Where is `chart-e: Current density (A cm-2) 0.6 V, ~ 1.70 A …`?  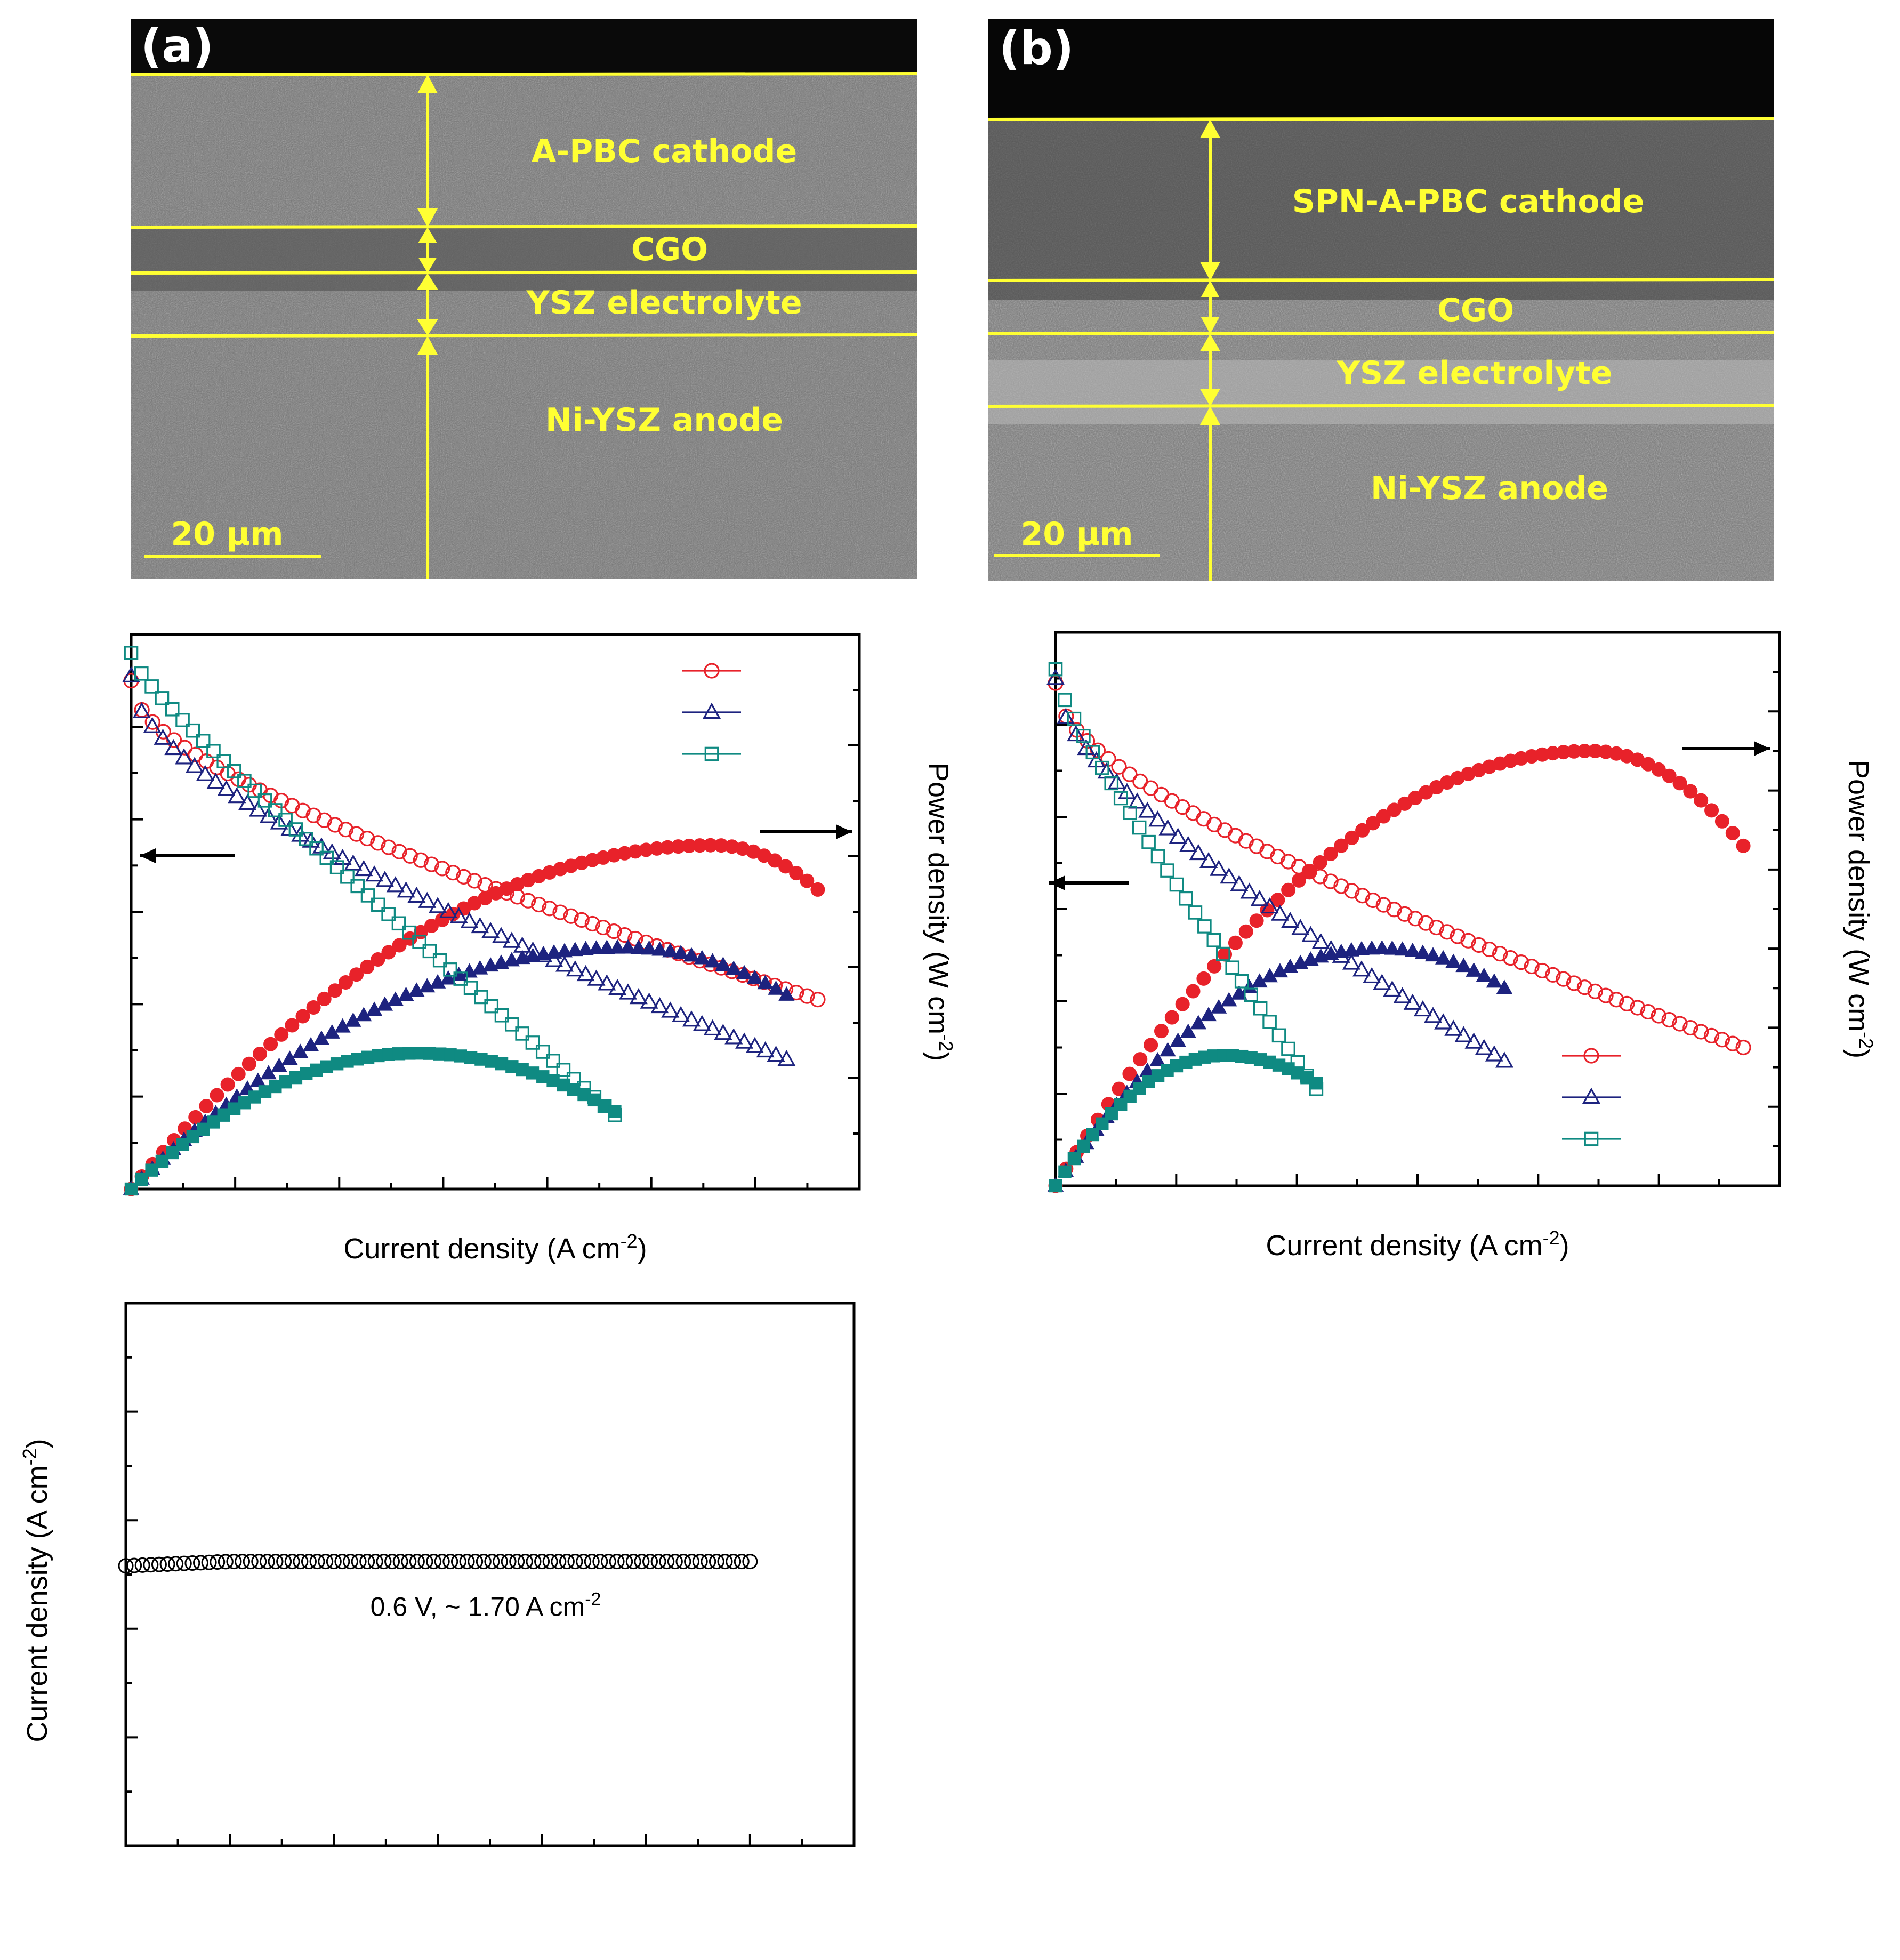 chart-e: Current density (A cm-2) 0.6 V, ~ 1.70 A … is located at coordinates (437, 1575).